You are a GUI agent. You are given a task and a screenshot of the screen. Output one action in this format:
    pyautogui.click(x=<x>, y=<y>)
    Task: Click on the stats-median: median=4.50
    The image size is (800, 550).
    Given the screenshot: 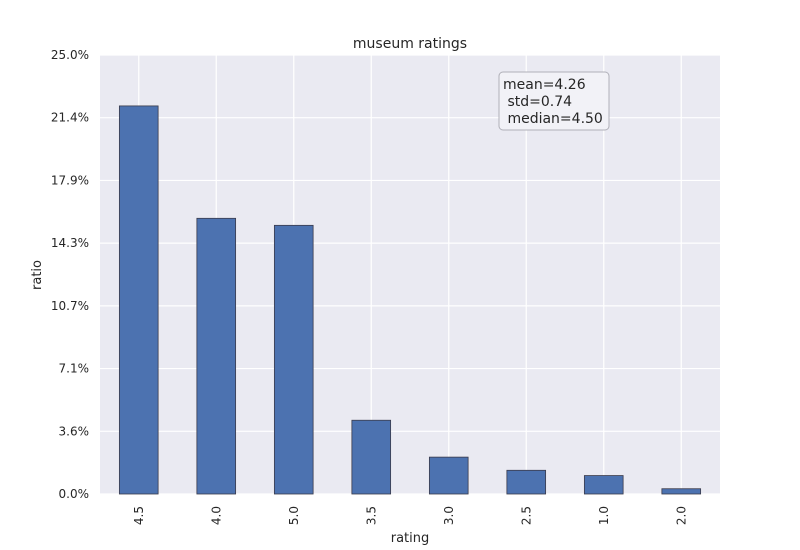 What is the action you would take?
    pyautogui.click(x=553, y=119)
    